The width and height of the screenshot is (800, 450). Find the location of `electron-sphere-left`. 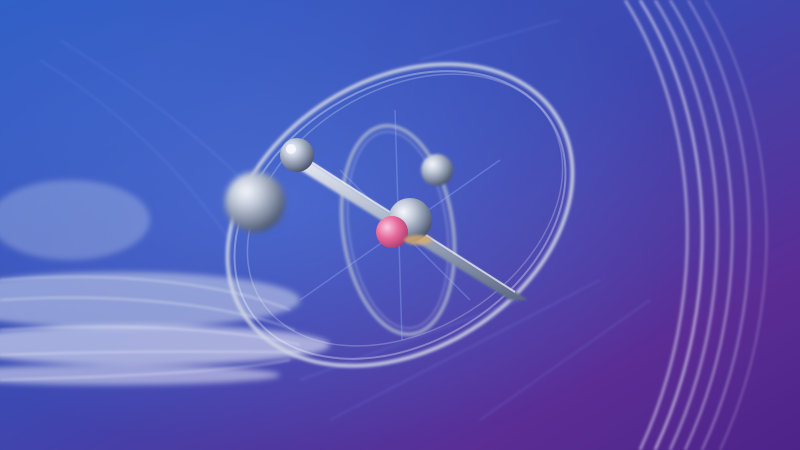

electron-sphere-left is located at coordinates (255, 202).